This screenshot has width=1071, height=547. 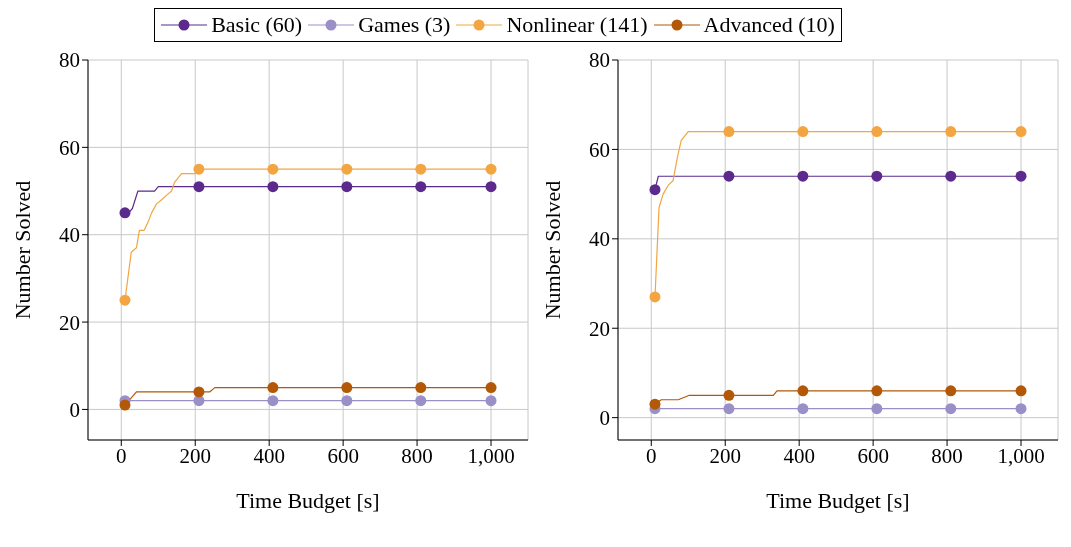 What do you see at coordinates (404, 25) in the screenshot?
I see `legend-label: Games (3)` at bounding box center [404, 25].